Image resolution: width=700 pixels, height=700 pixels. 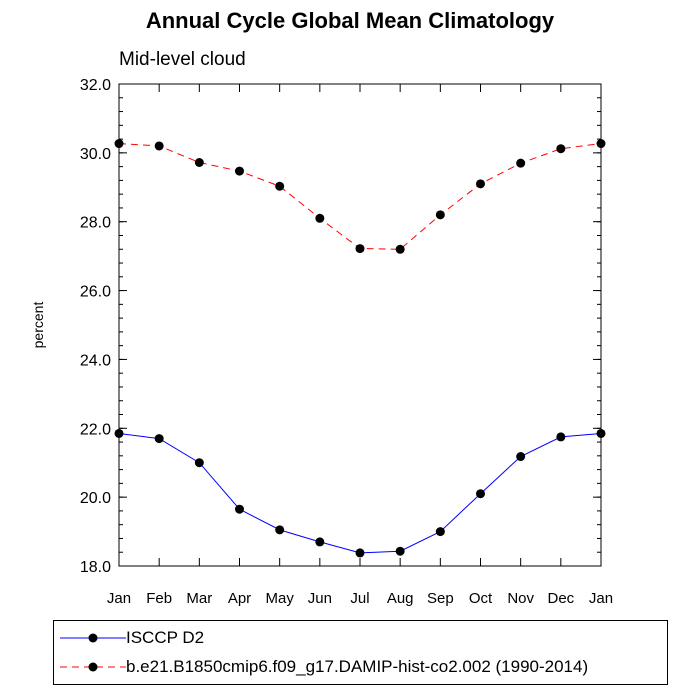 What do you see at coordinates (560, 598) in the screenshot?
I see `x-tick-label: Dec` at bounding box center [560, 598].